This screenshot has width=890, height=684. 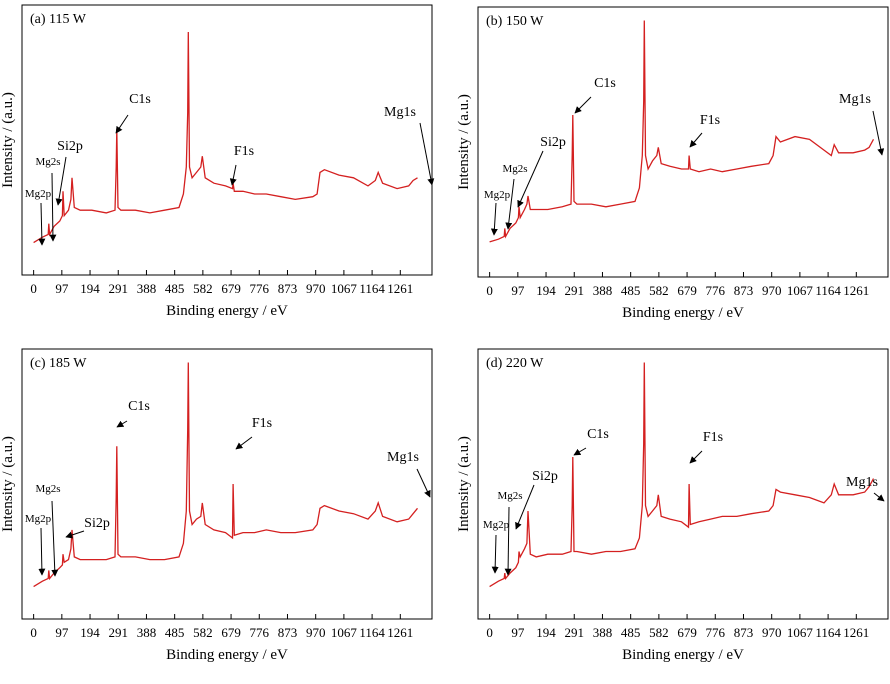 I want to click on panel-title: (c) 185 W, so click(x=58, y=363).